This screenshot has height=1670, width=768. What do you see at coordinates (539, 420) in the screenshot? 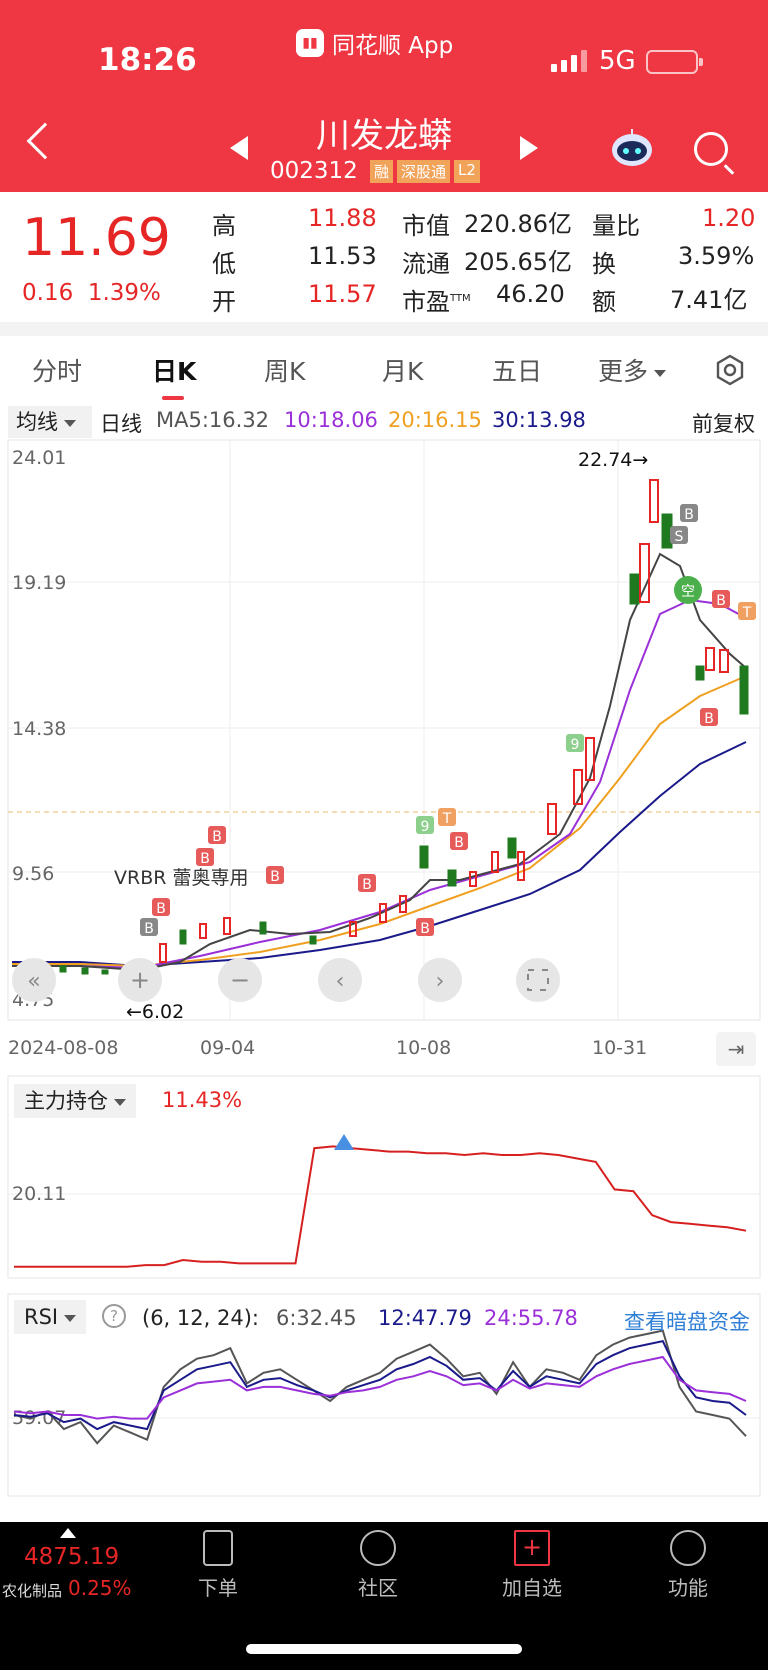
I see `ma30-value: 30:13.98` at bounding box center [539, 420].